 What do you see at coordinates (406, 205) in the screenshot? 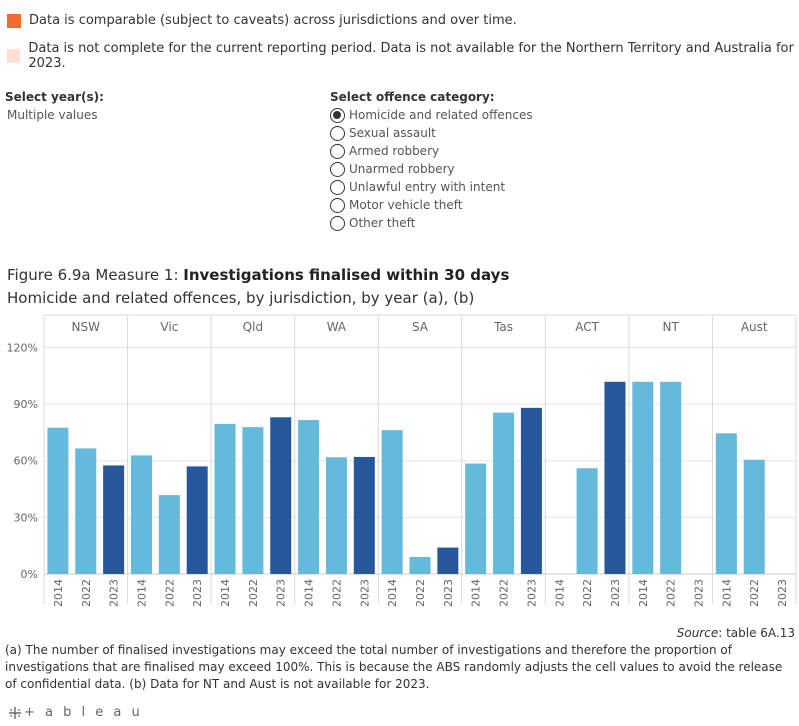
I see `radio-label: Motor vehicle theft` at bounding box center [406, 205].